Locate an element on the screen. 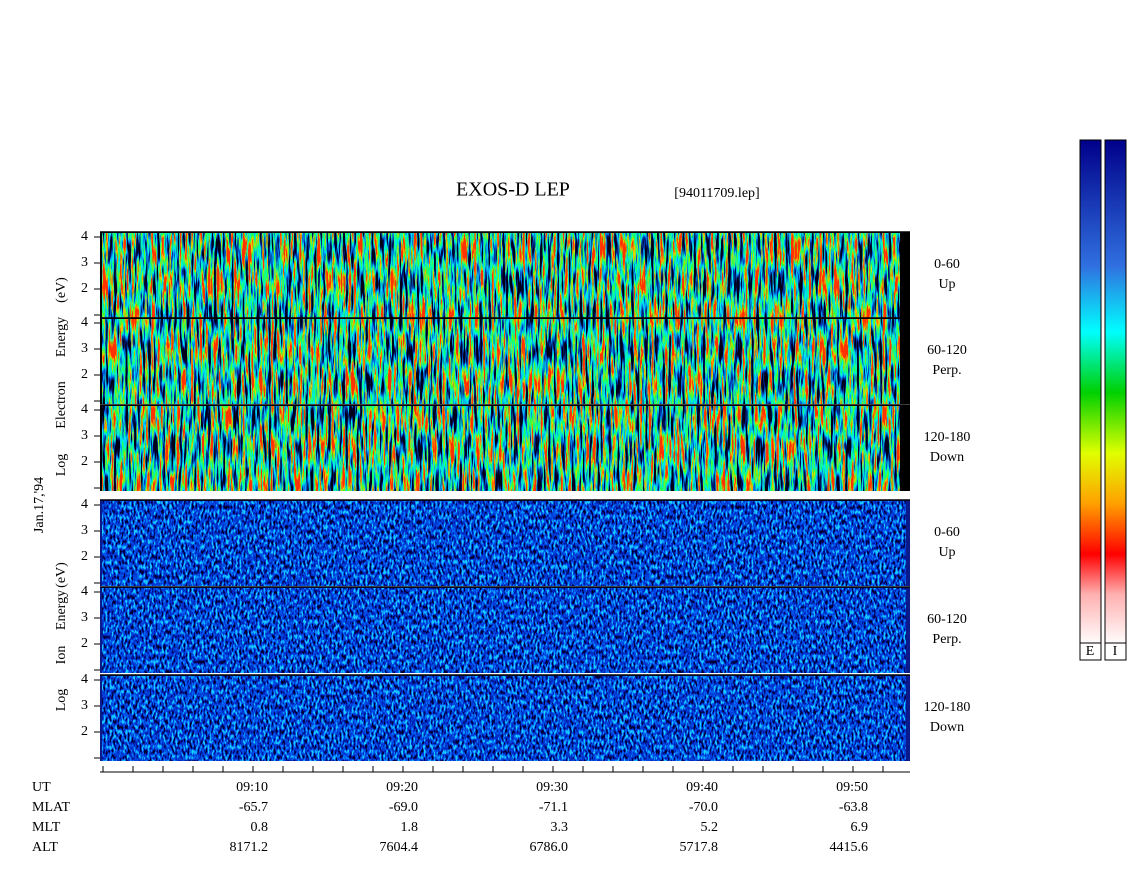 The height and width of the screenshot is (879, 1130). orbit-value: -71.1 is located at coordinates (553, 807).